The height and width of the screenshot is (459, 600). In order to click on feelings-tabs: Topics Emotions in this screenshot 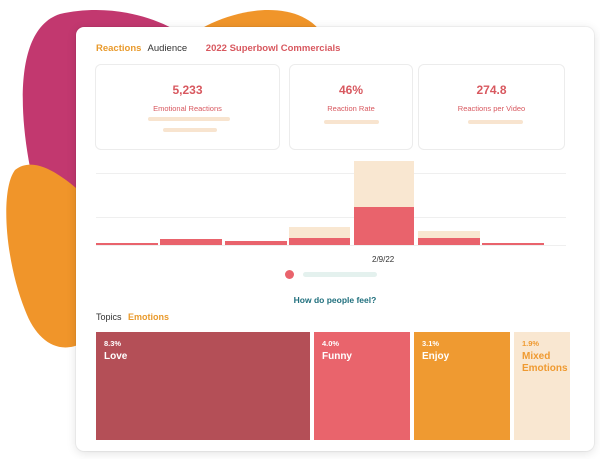, I will do `click(134, 317)`.